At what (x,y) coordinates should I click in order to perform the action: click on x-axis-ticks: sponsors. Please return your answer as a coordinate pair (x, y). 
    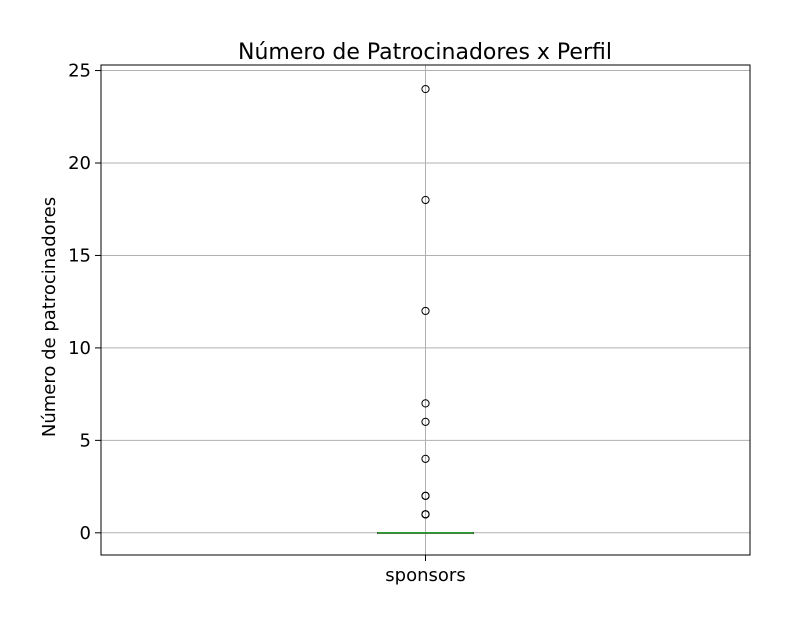
    Looking at the image, I should click on (425, 570).